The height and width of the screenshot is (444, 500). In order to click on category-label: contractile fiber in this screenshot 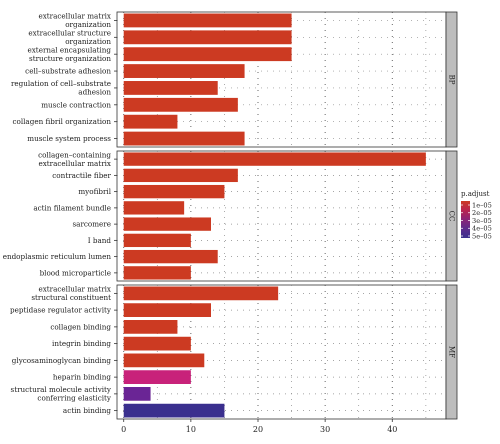, I will do `click(81, 175)`.